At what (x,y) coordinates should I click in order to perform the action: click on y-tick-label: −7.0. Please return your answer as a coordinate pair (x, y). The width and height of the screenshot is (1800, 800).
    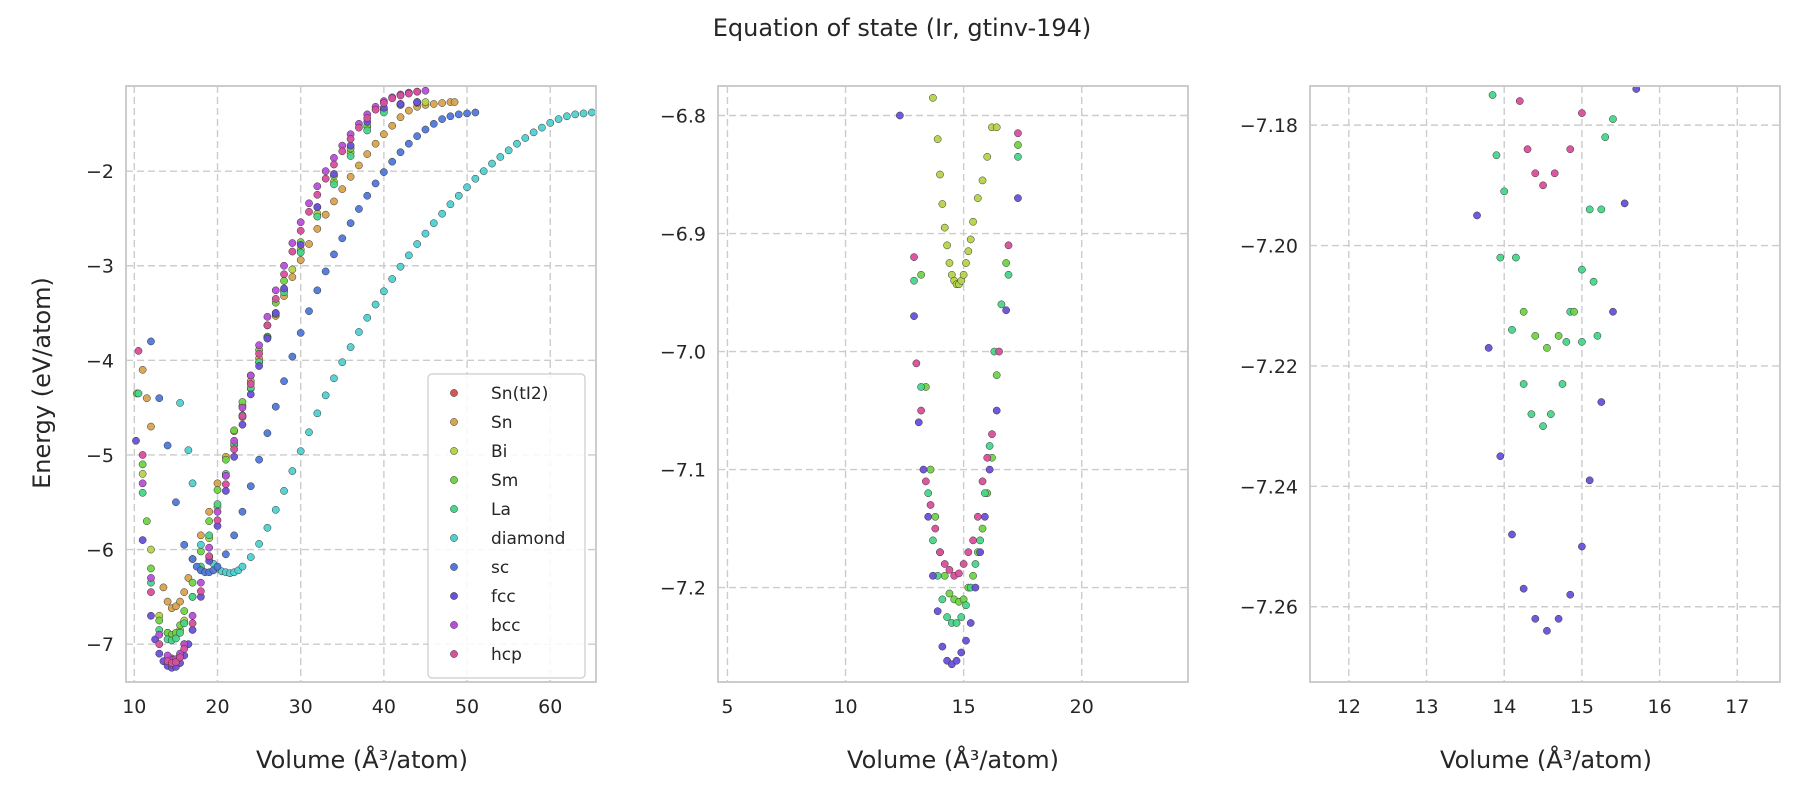
    Looking at the image, I should click on (683, 353).